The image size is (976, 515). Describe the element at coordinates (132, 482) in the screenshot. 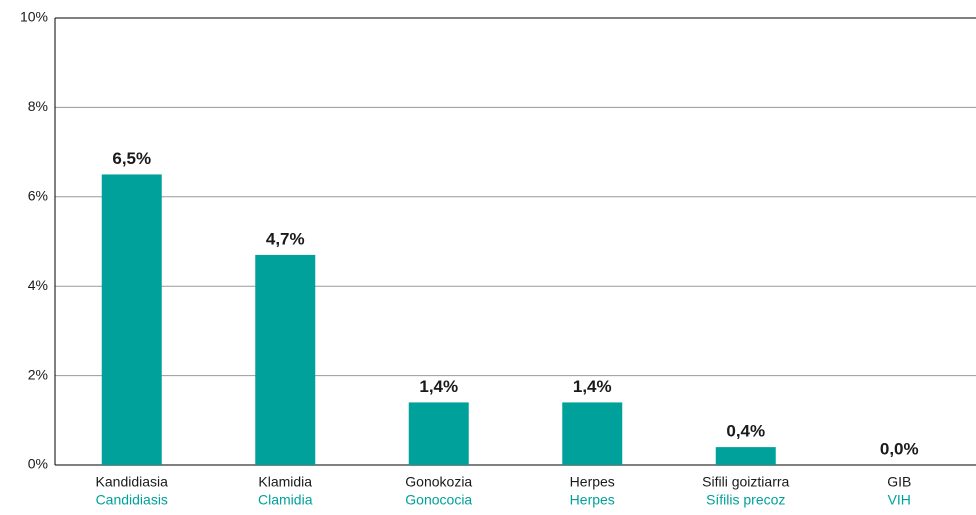

I see `x-tick-label: Kandidiasia` at that location.